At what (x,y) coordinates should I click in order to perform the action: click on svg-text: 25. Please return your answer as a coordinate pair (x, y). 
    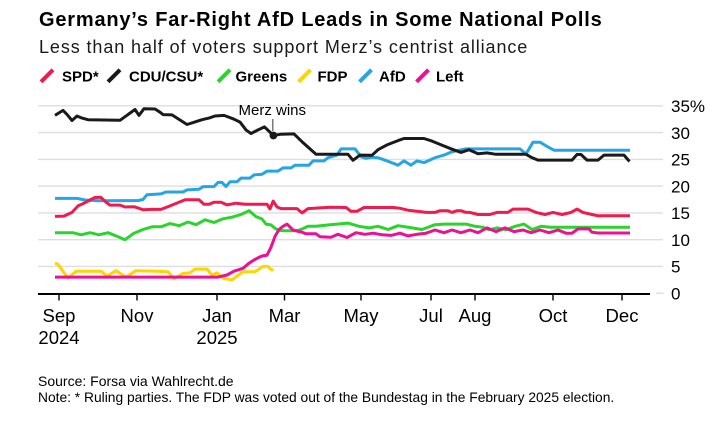
    Looking at the image, I should click on (680, 160).